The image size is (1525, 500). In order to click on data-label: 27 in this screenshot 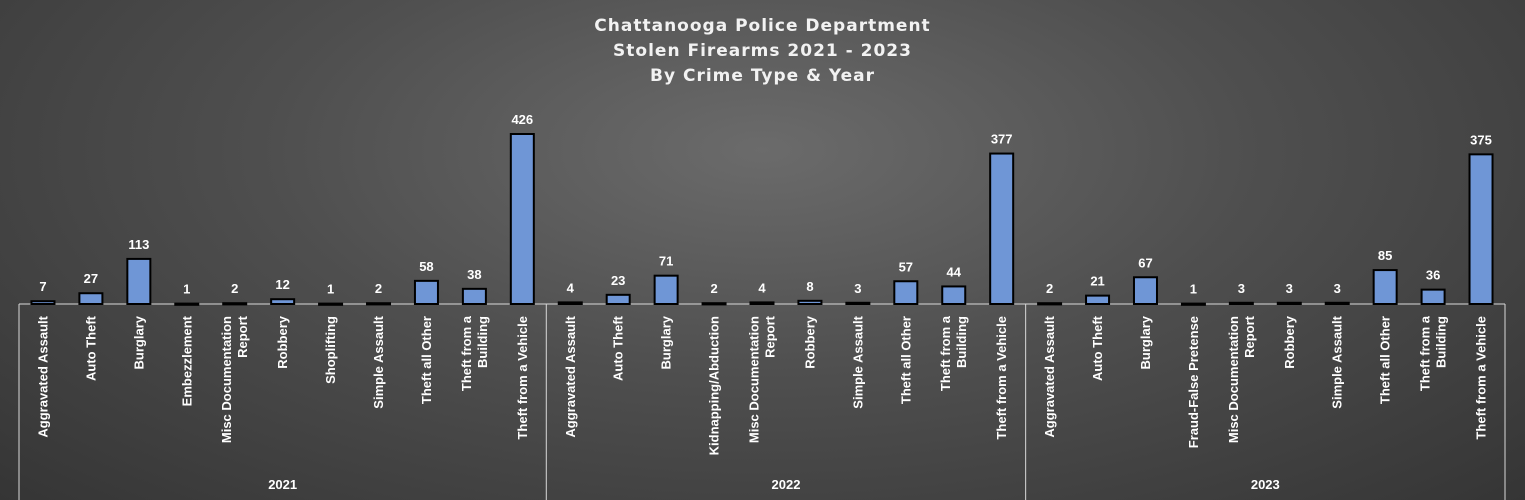, I will do `click(91, 278)`.